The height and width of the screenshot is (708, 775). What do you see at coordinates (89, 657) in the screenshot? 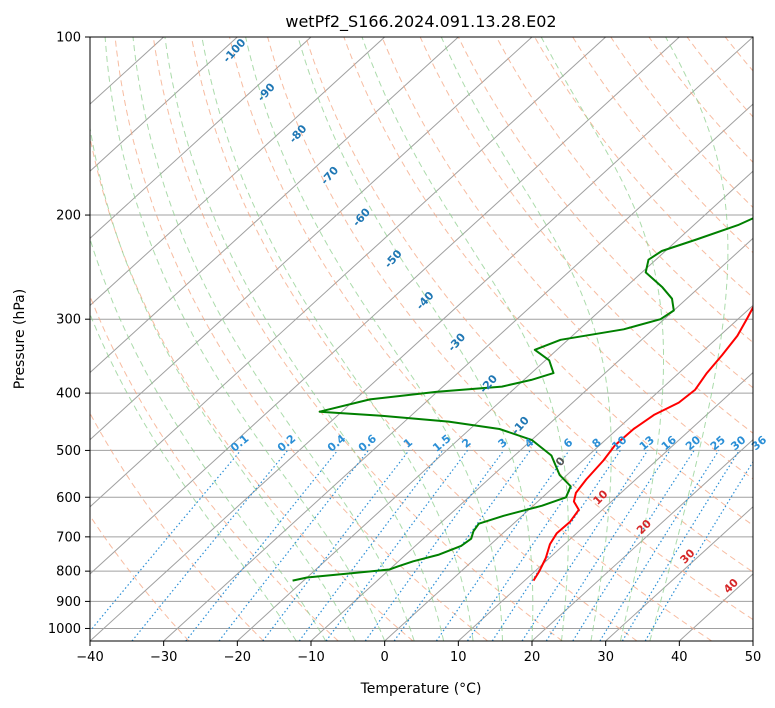
I see `x-tick-label: −40` at bounding box center [89, 657].